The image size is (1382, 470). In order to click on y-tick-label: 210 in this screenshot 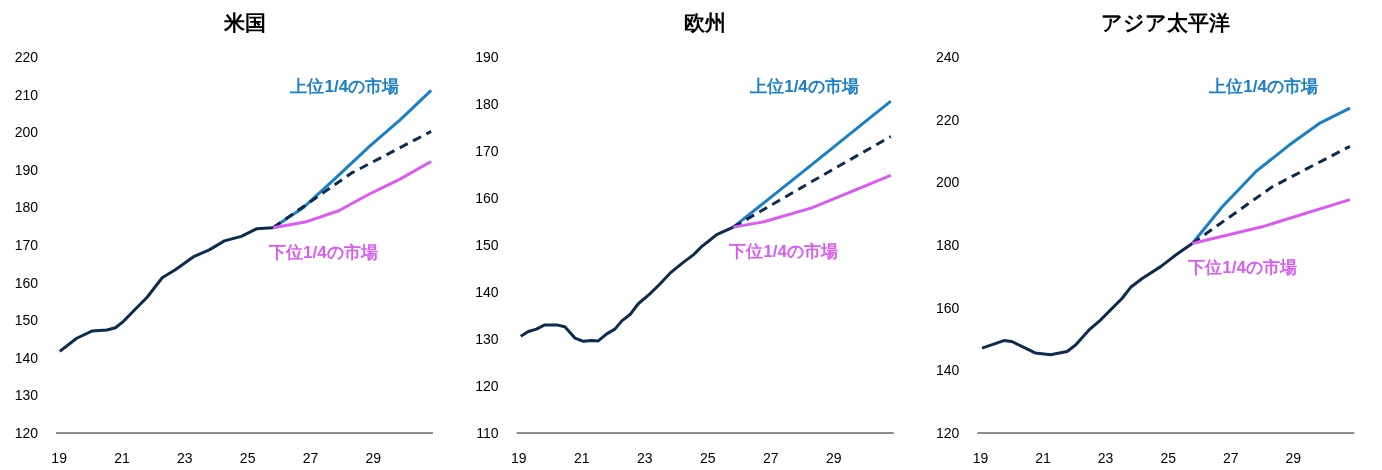, I will do `click(26, 94)`.